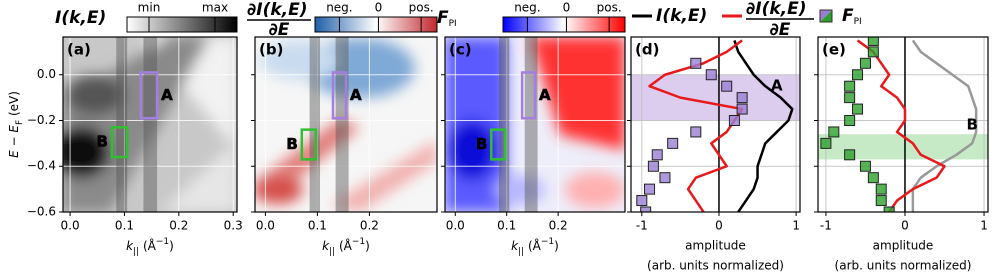 The image size is (996, 275). What do you see at coordinates (215, 8) in the screenshot?
I see `colorbar-label: max` at bounding box center [215, 8].